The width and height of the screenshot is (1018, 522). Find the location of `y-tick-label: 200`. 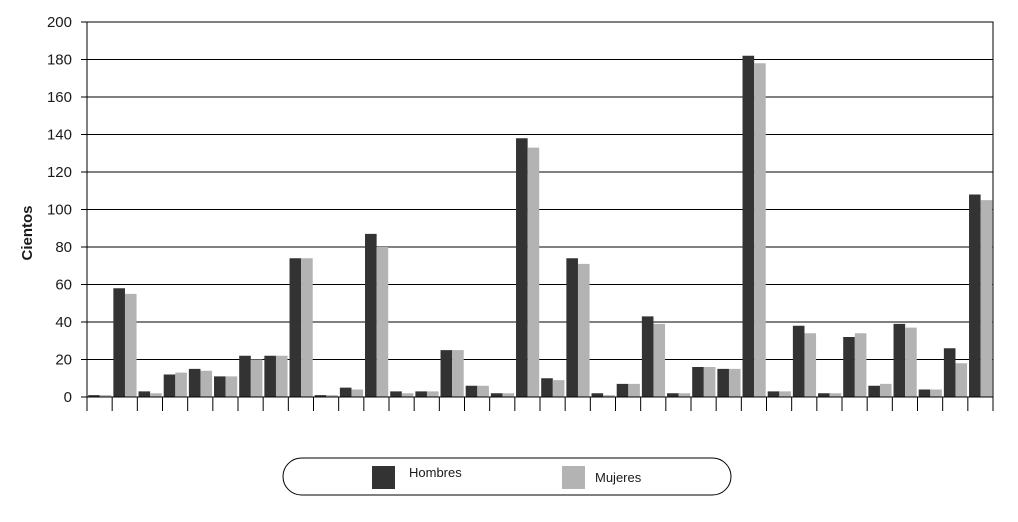

y-tick-label: 200 is located at coordinates (59, 22).